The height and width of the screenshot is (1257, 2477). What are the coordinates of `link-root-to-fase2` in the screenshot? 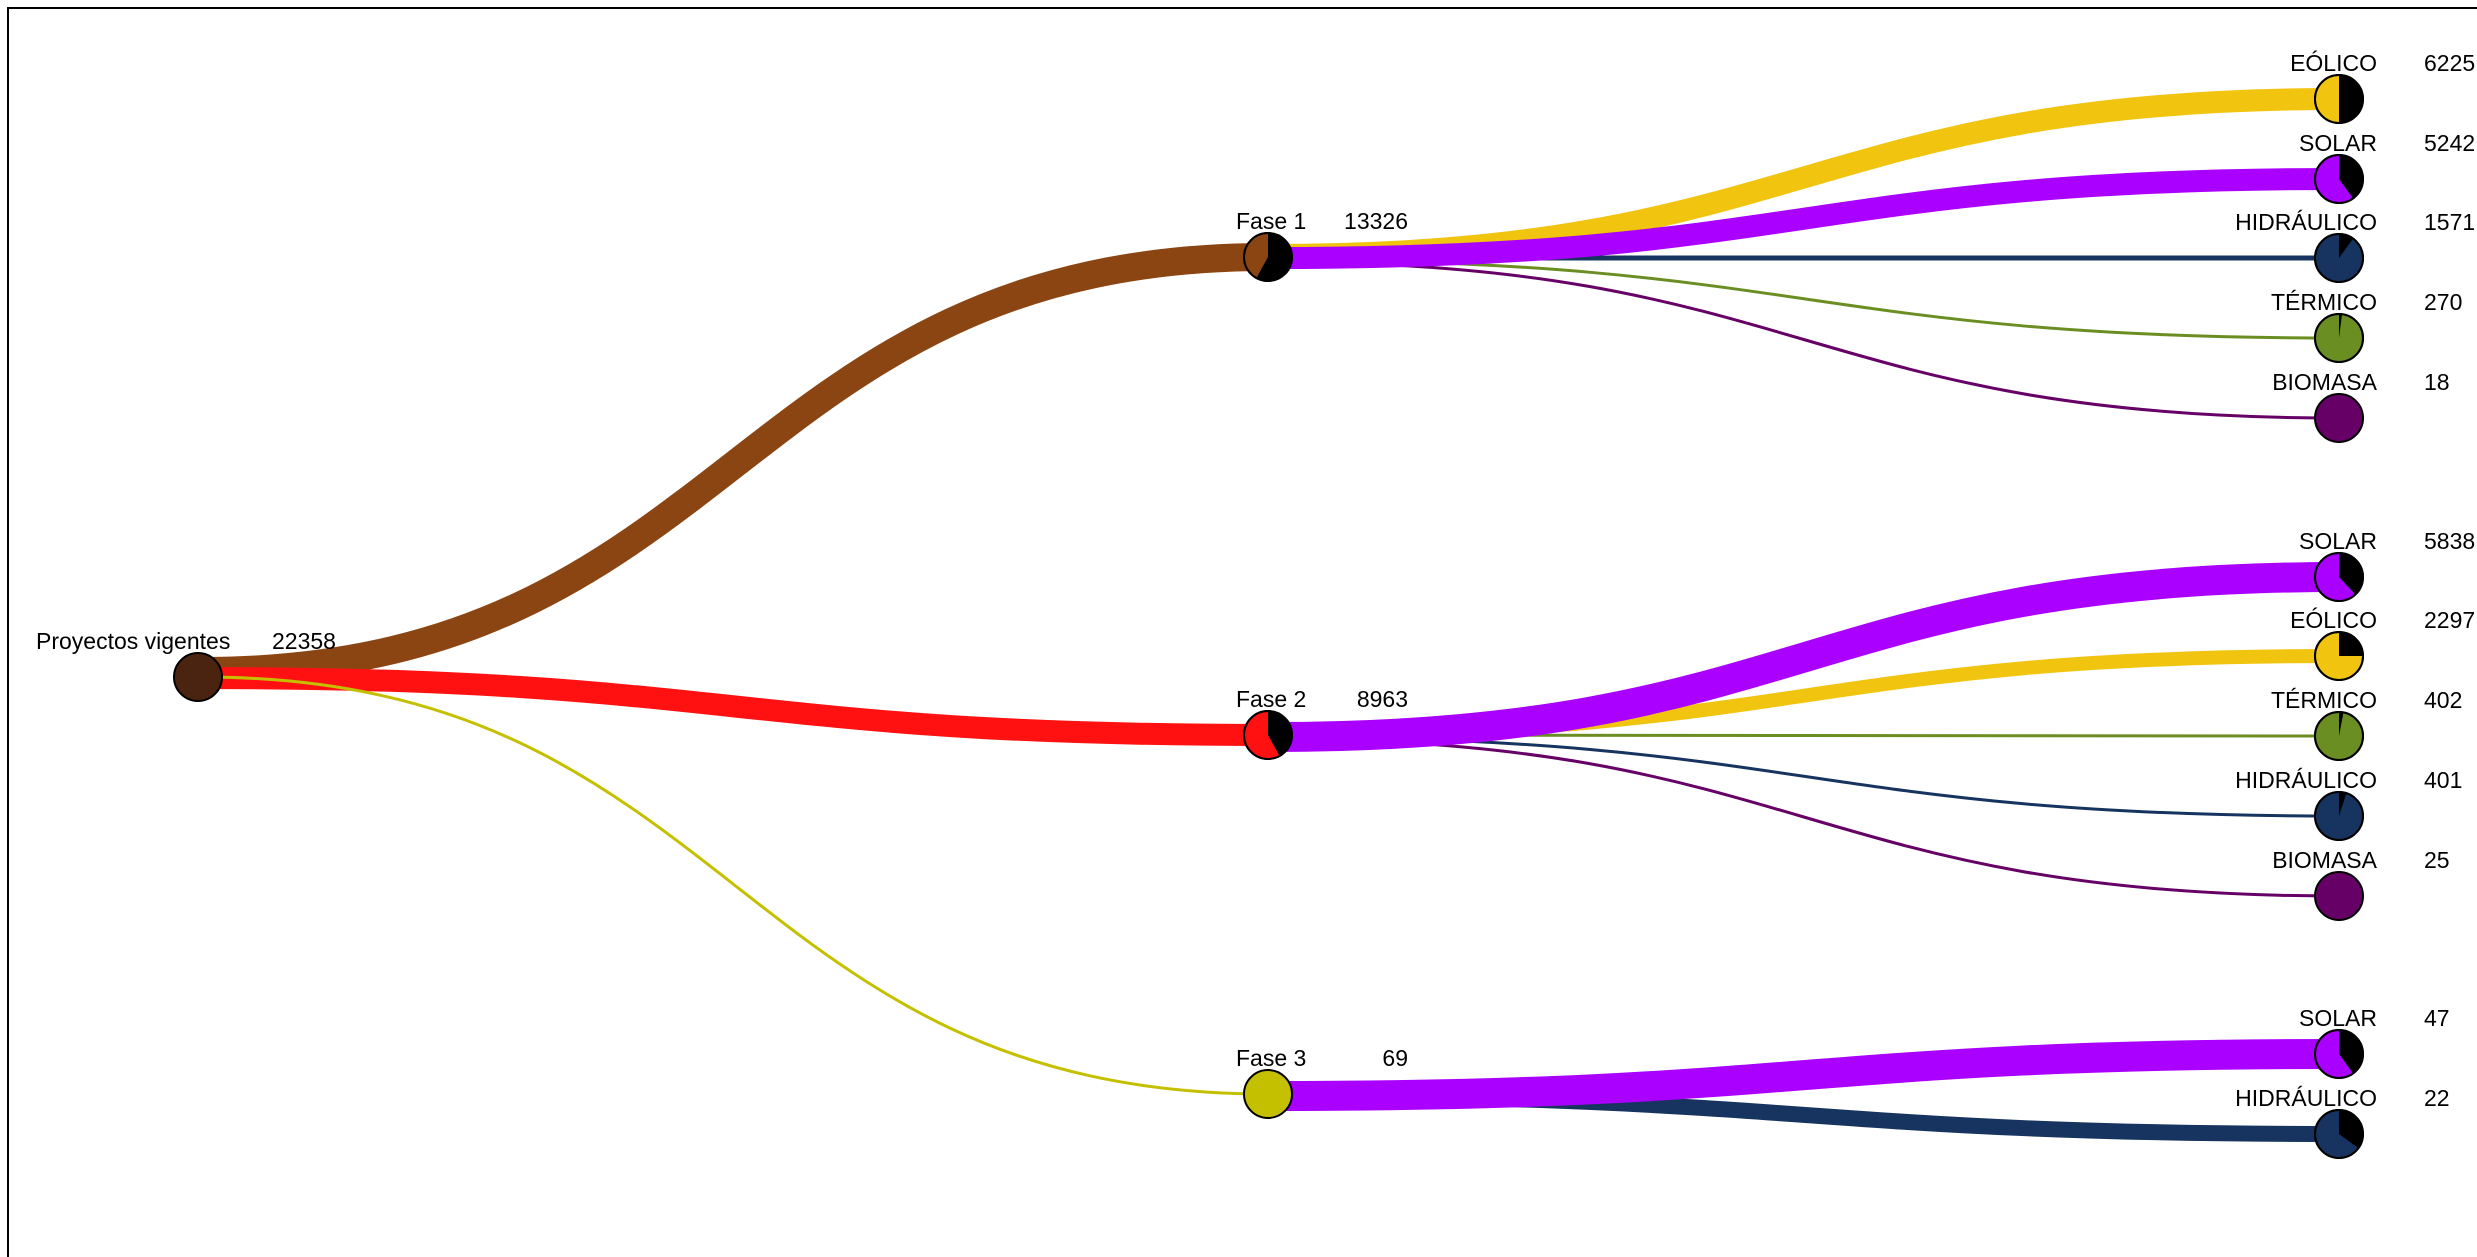 It's located at (735, 706).